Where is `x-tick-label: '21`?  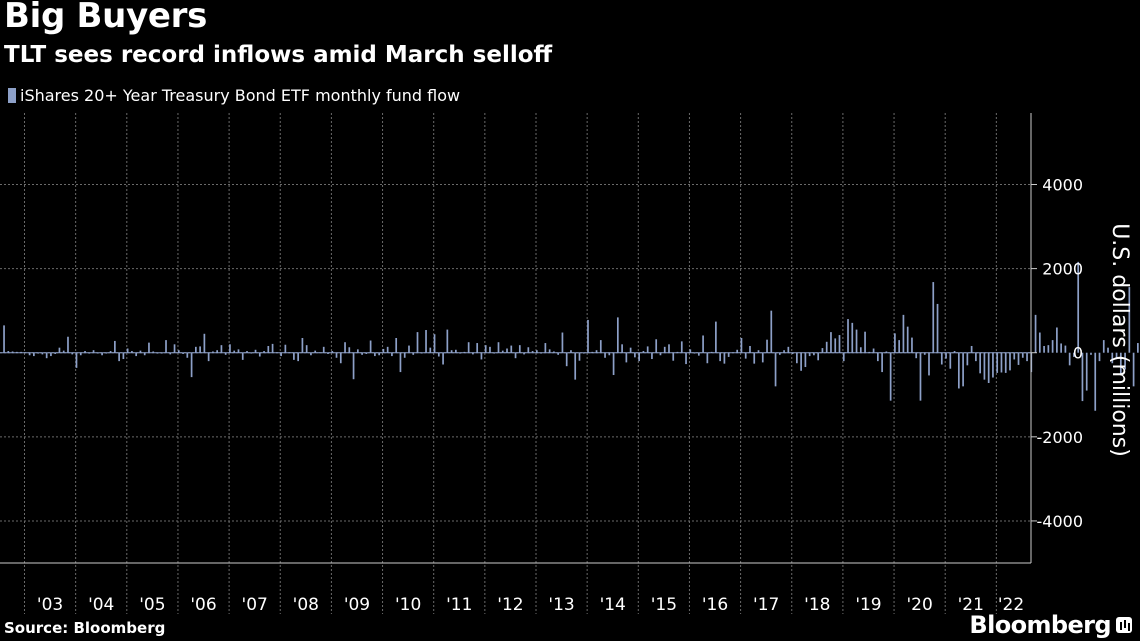
x-tick-label: '21 is located at coordinates (971, 605).